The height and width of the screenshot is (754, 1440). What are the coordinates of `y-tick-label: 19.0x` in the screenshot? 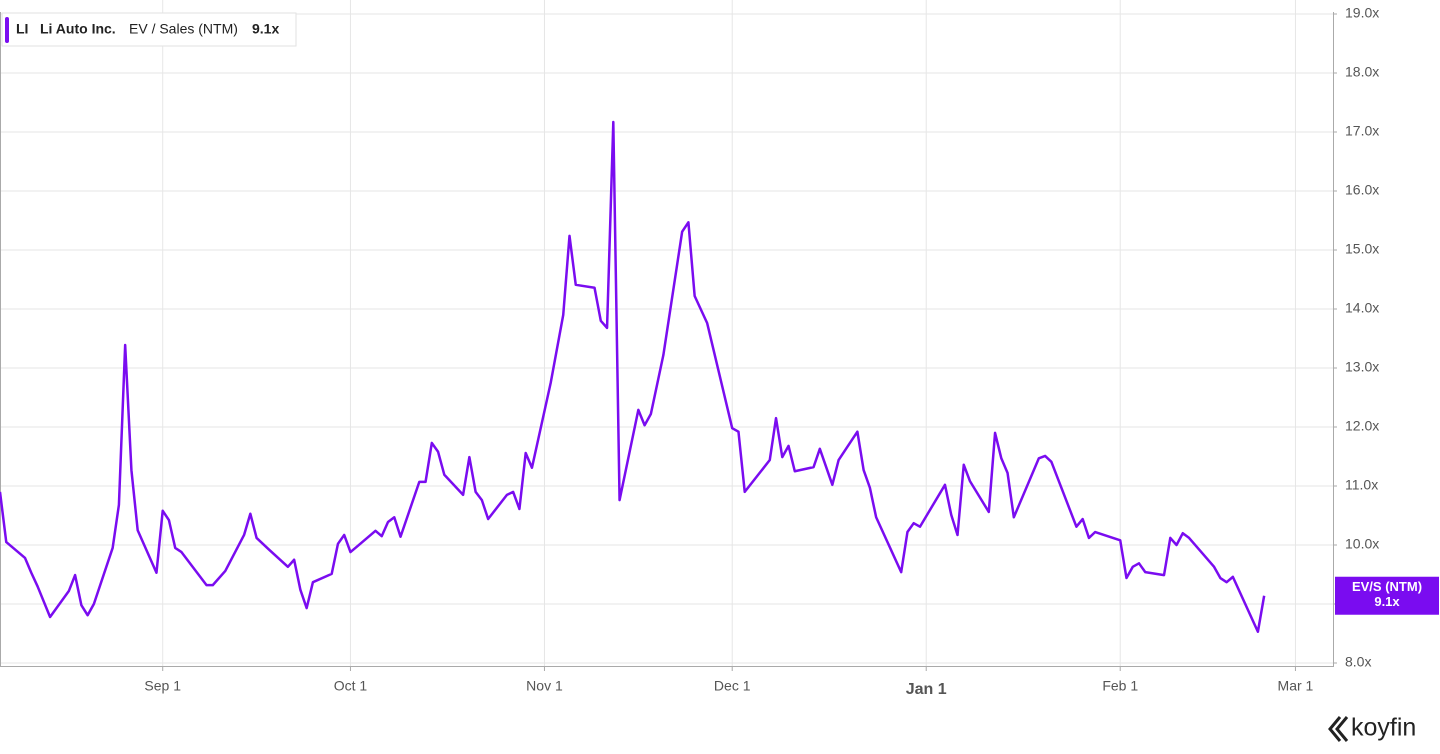 It's located at (1362, 13).